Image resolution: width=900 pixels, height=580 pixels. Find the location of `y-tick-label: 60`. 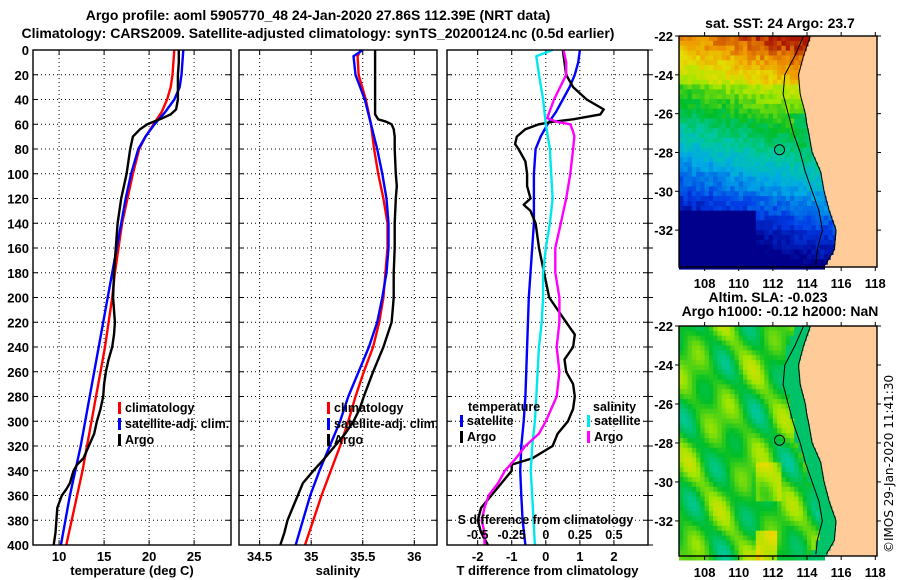

y-tick-label: 60 is located at coordinates (22, 124).